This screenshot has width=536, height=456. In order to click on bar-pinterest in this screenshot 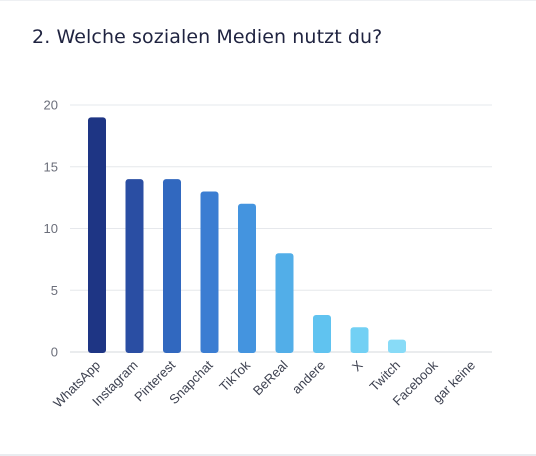, I will do `click(172, 266)`.